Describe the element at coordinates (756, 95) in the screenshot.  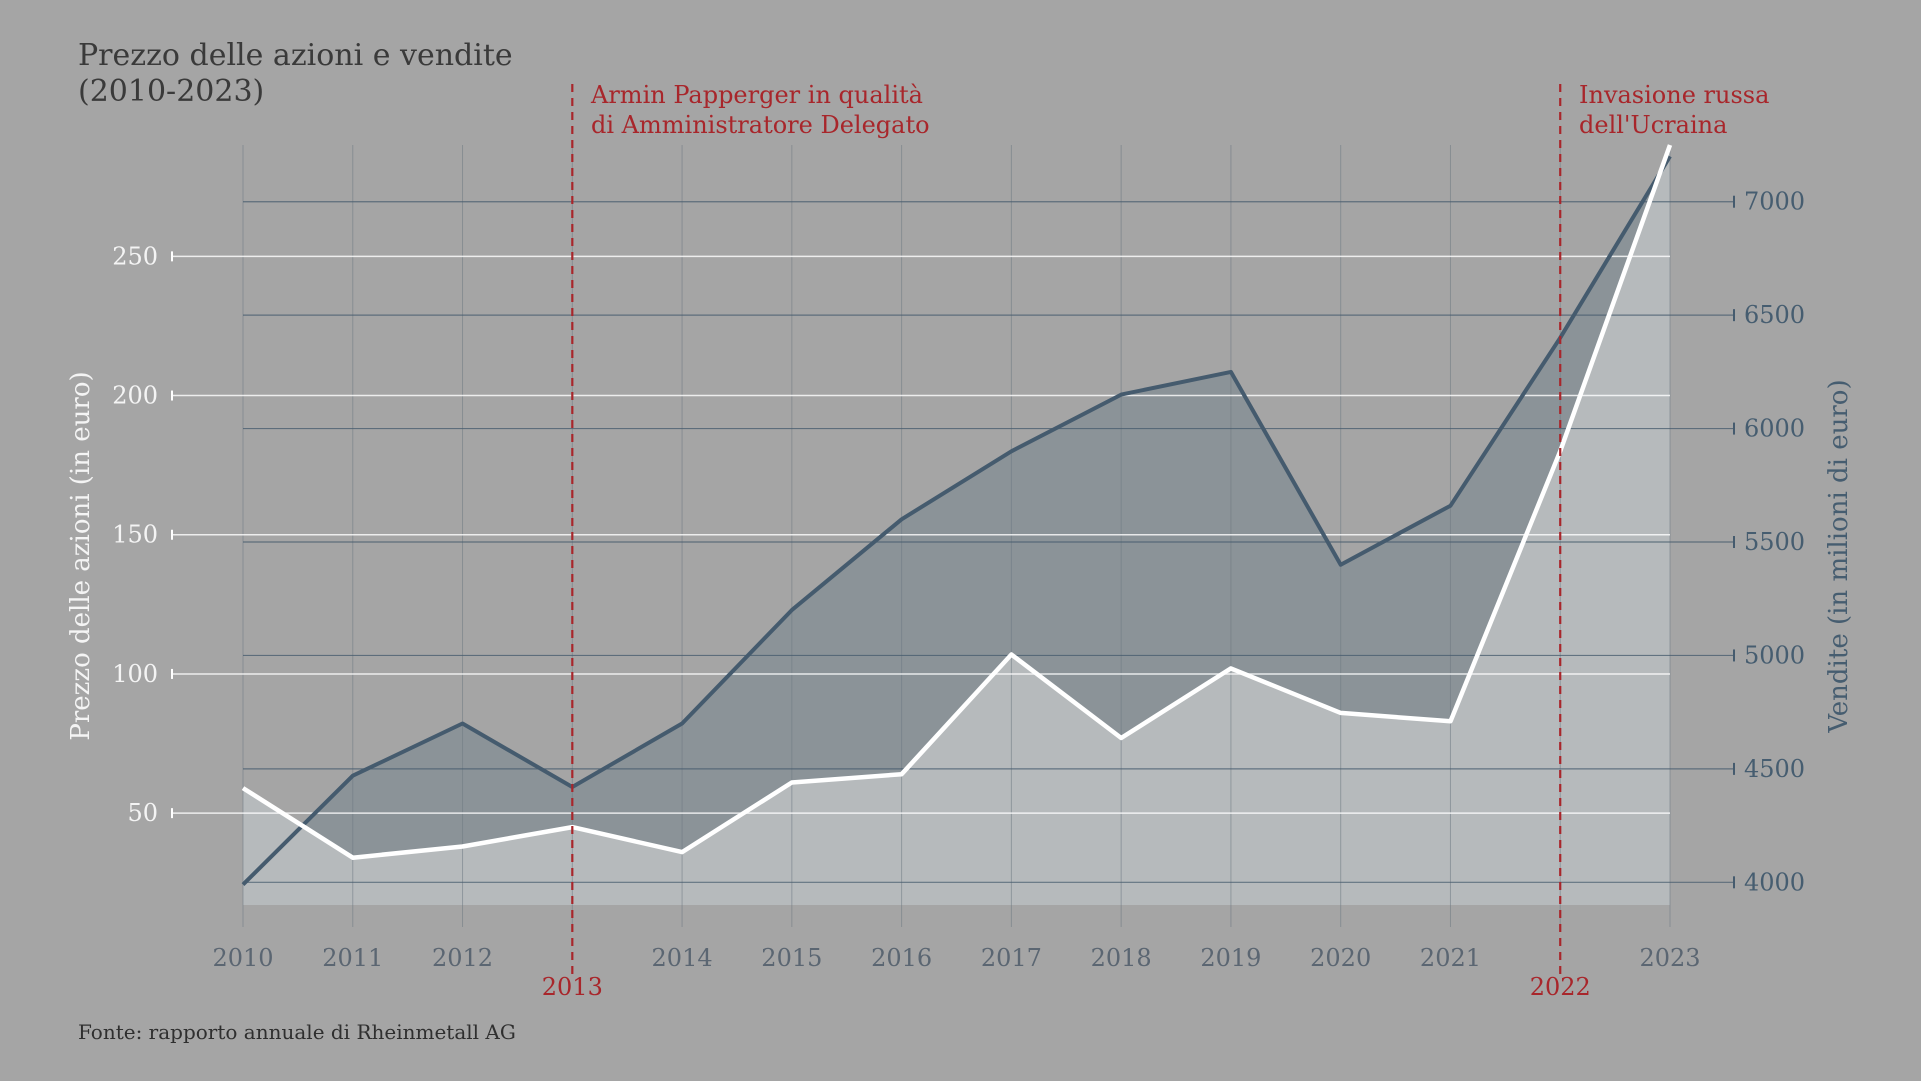
I see `annotation-ceo-line1: Armin Papperger in qualità` at that location.